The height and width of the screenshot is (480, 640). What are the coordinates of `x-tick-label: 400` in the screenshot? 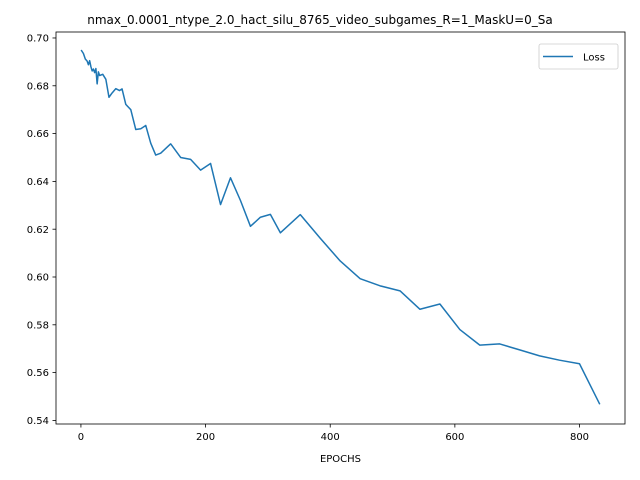 It's located at (330, 437).